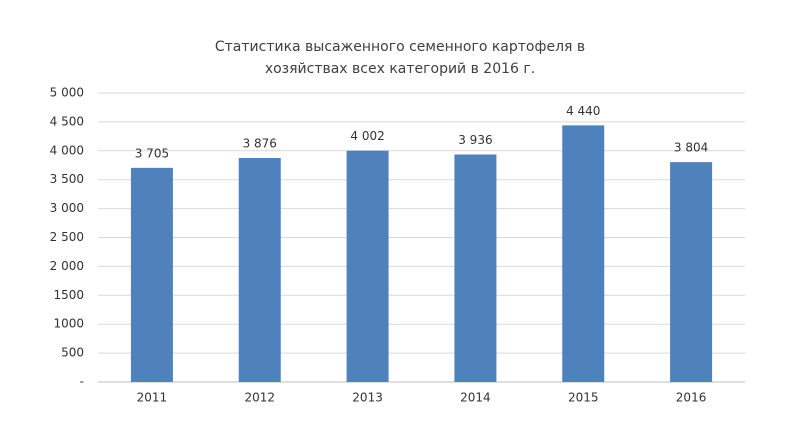 The width and height of the screenshot is (800, 434). I want to click on value-label: 3 705, so click(152, 153).